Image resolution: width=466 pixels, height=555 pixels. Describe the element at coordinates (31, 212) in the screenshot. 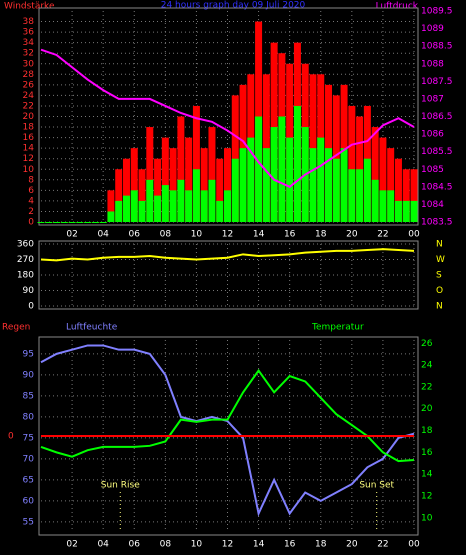

I see `y-tick-label: 2` at that location.